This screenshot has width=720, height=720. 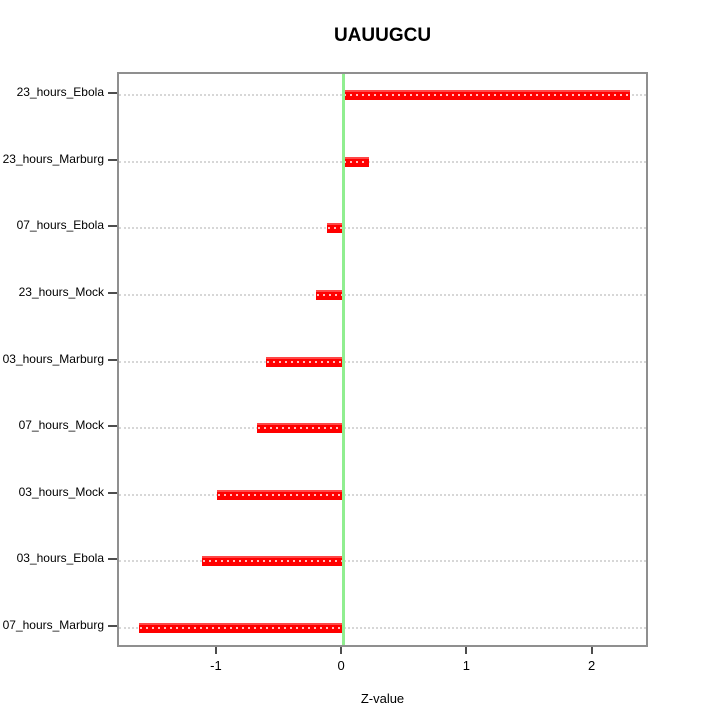 I want to click on bar-07_hours_Mock, so click(x=300, y=428).